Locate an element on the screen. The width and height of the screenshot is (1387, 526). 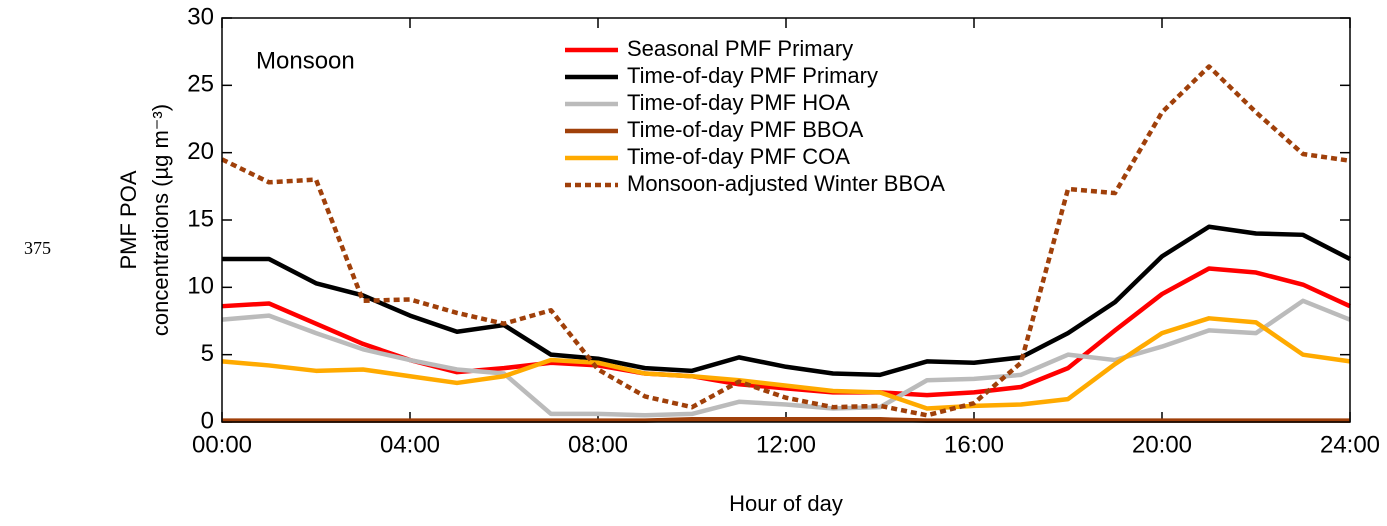
x-tick-label: 16:00 is located at coordinates (974, 444).